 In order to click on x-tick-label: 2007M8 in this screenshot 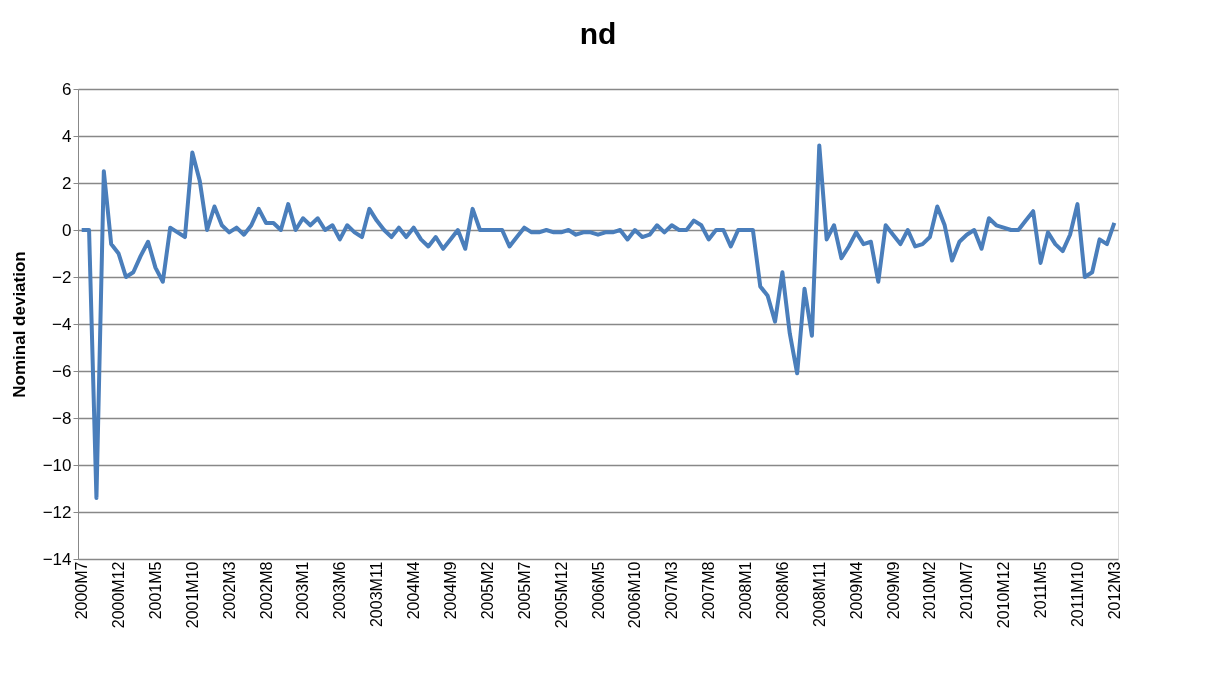, I will do `click(709, 590)`.